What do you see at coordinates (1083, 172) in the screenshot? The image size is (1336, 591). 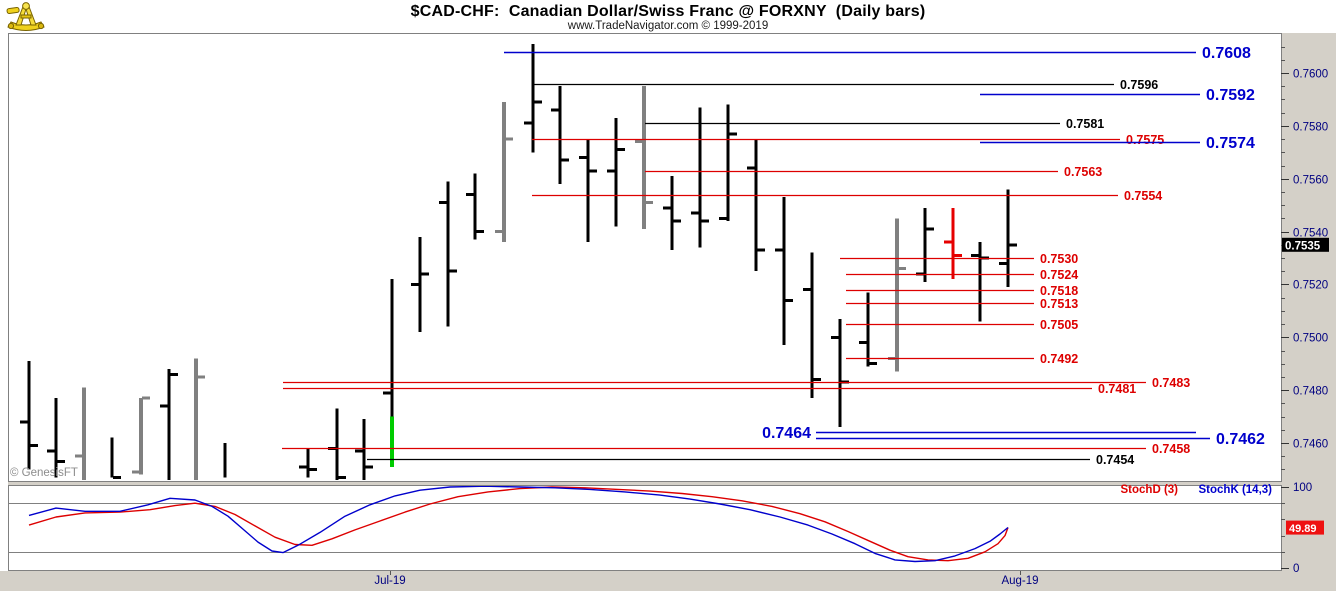 I see `price-level-label: 0.7563` at bounding box center [1083, 172].